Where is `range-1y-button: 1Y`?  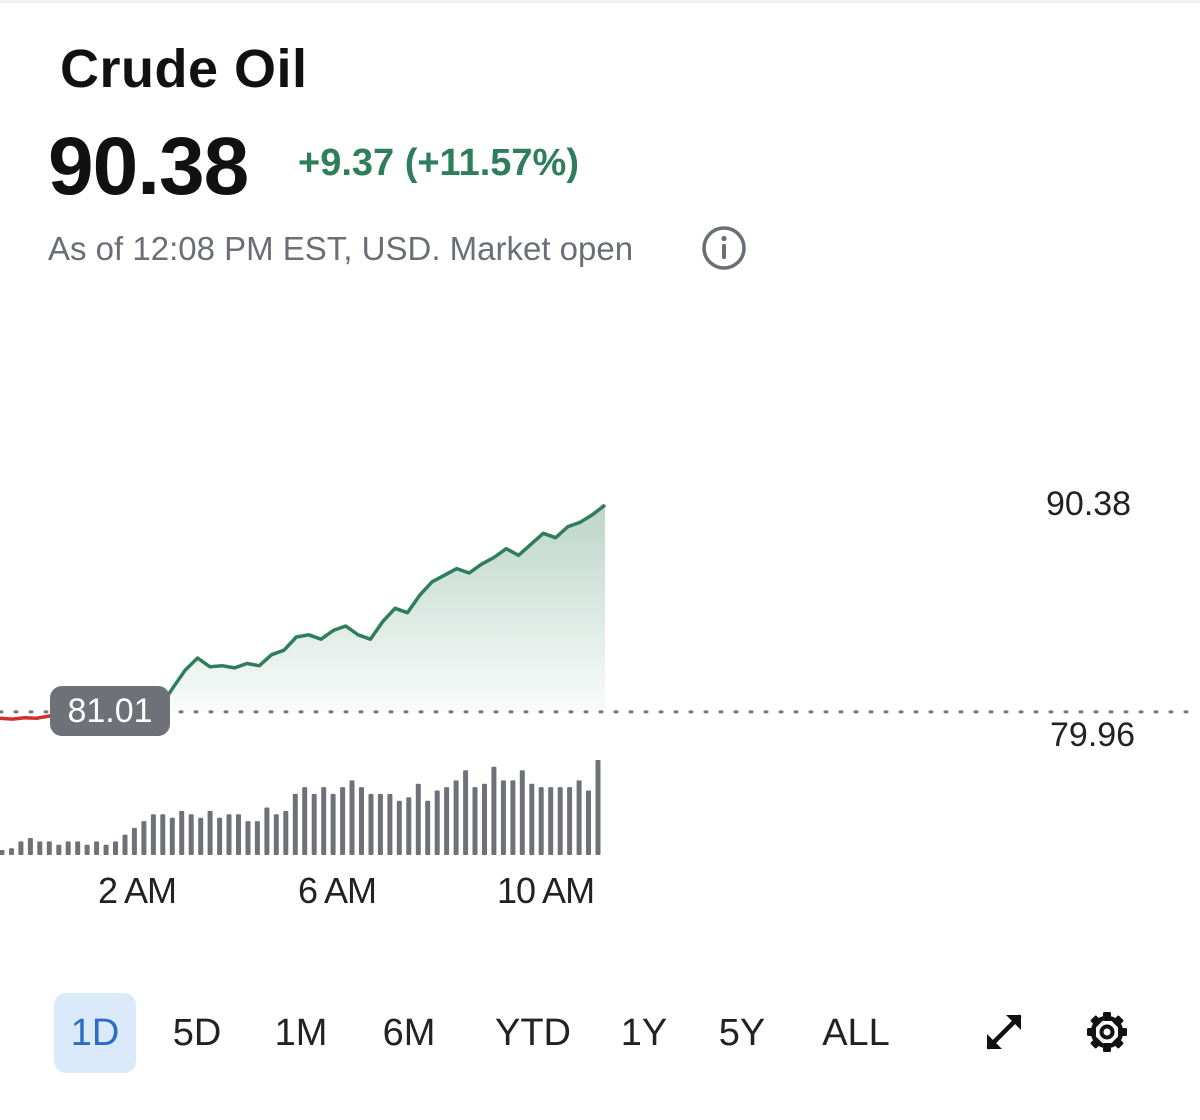
range-1y-button: 1Y is located at coordinates (644, 1033).